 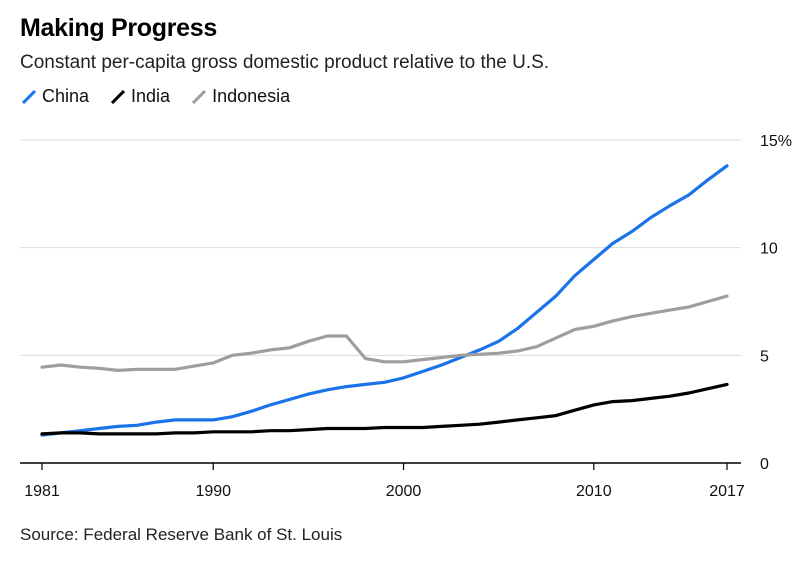 What do you see at coordinates (251, 96) in the screenshot?
I see `legend-label-indonesia: Indonesia` at bounding box center [251, 96].